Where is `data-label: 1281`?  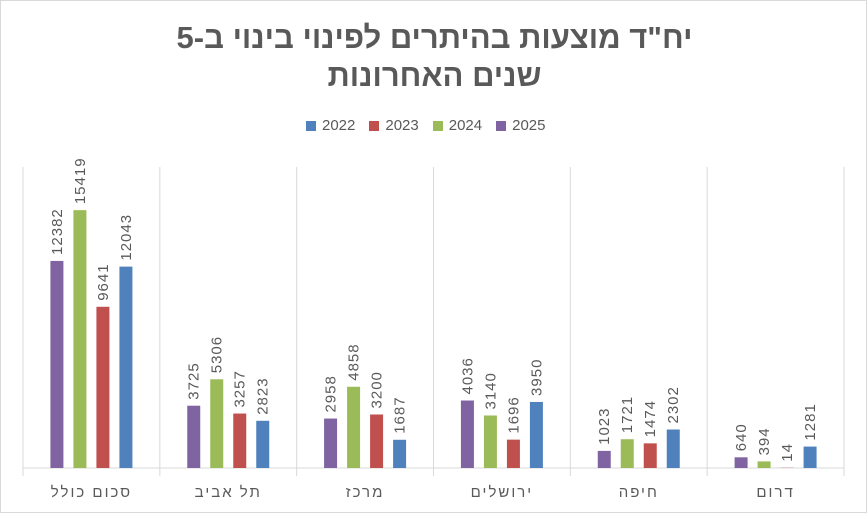
data-label: 1281 is located at coordinates (810, 421).